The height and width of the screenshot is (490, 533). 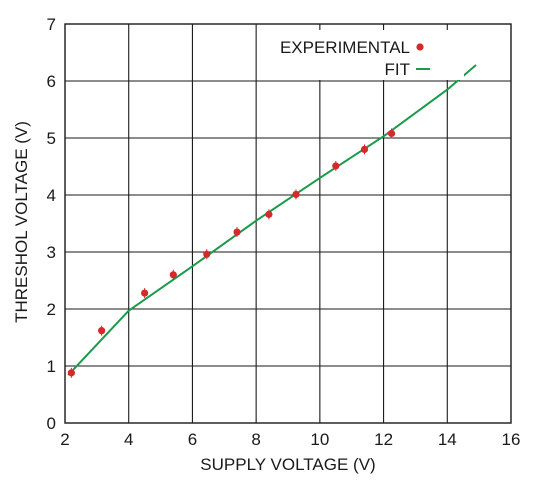 I want to click on x-tick-label: 10, so click(x=319, y=439).